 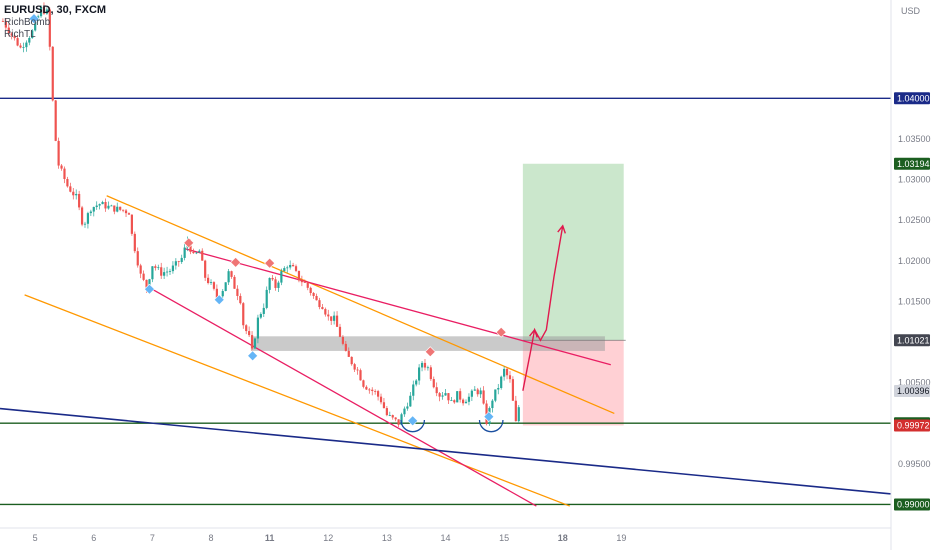 What do you see at coordinates (445, 535) in the screenshot?
I see `time-axis: 5 6 7 8 11 12 13 14 15 18 19` at bounding box center [445, 535].